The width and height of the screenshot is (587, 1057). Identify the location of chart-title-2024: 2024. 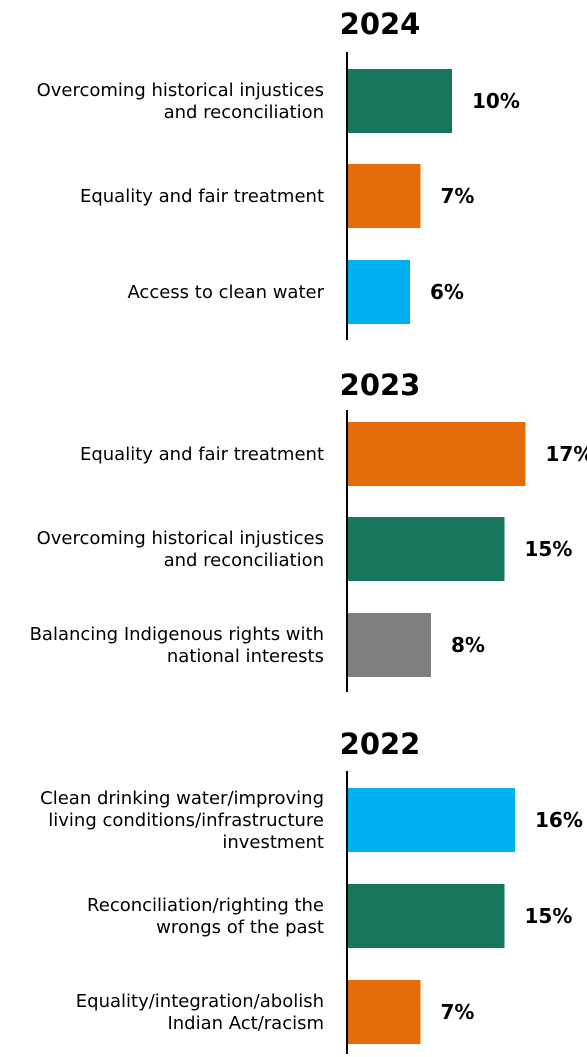
(380, 24).